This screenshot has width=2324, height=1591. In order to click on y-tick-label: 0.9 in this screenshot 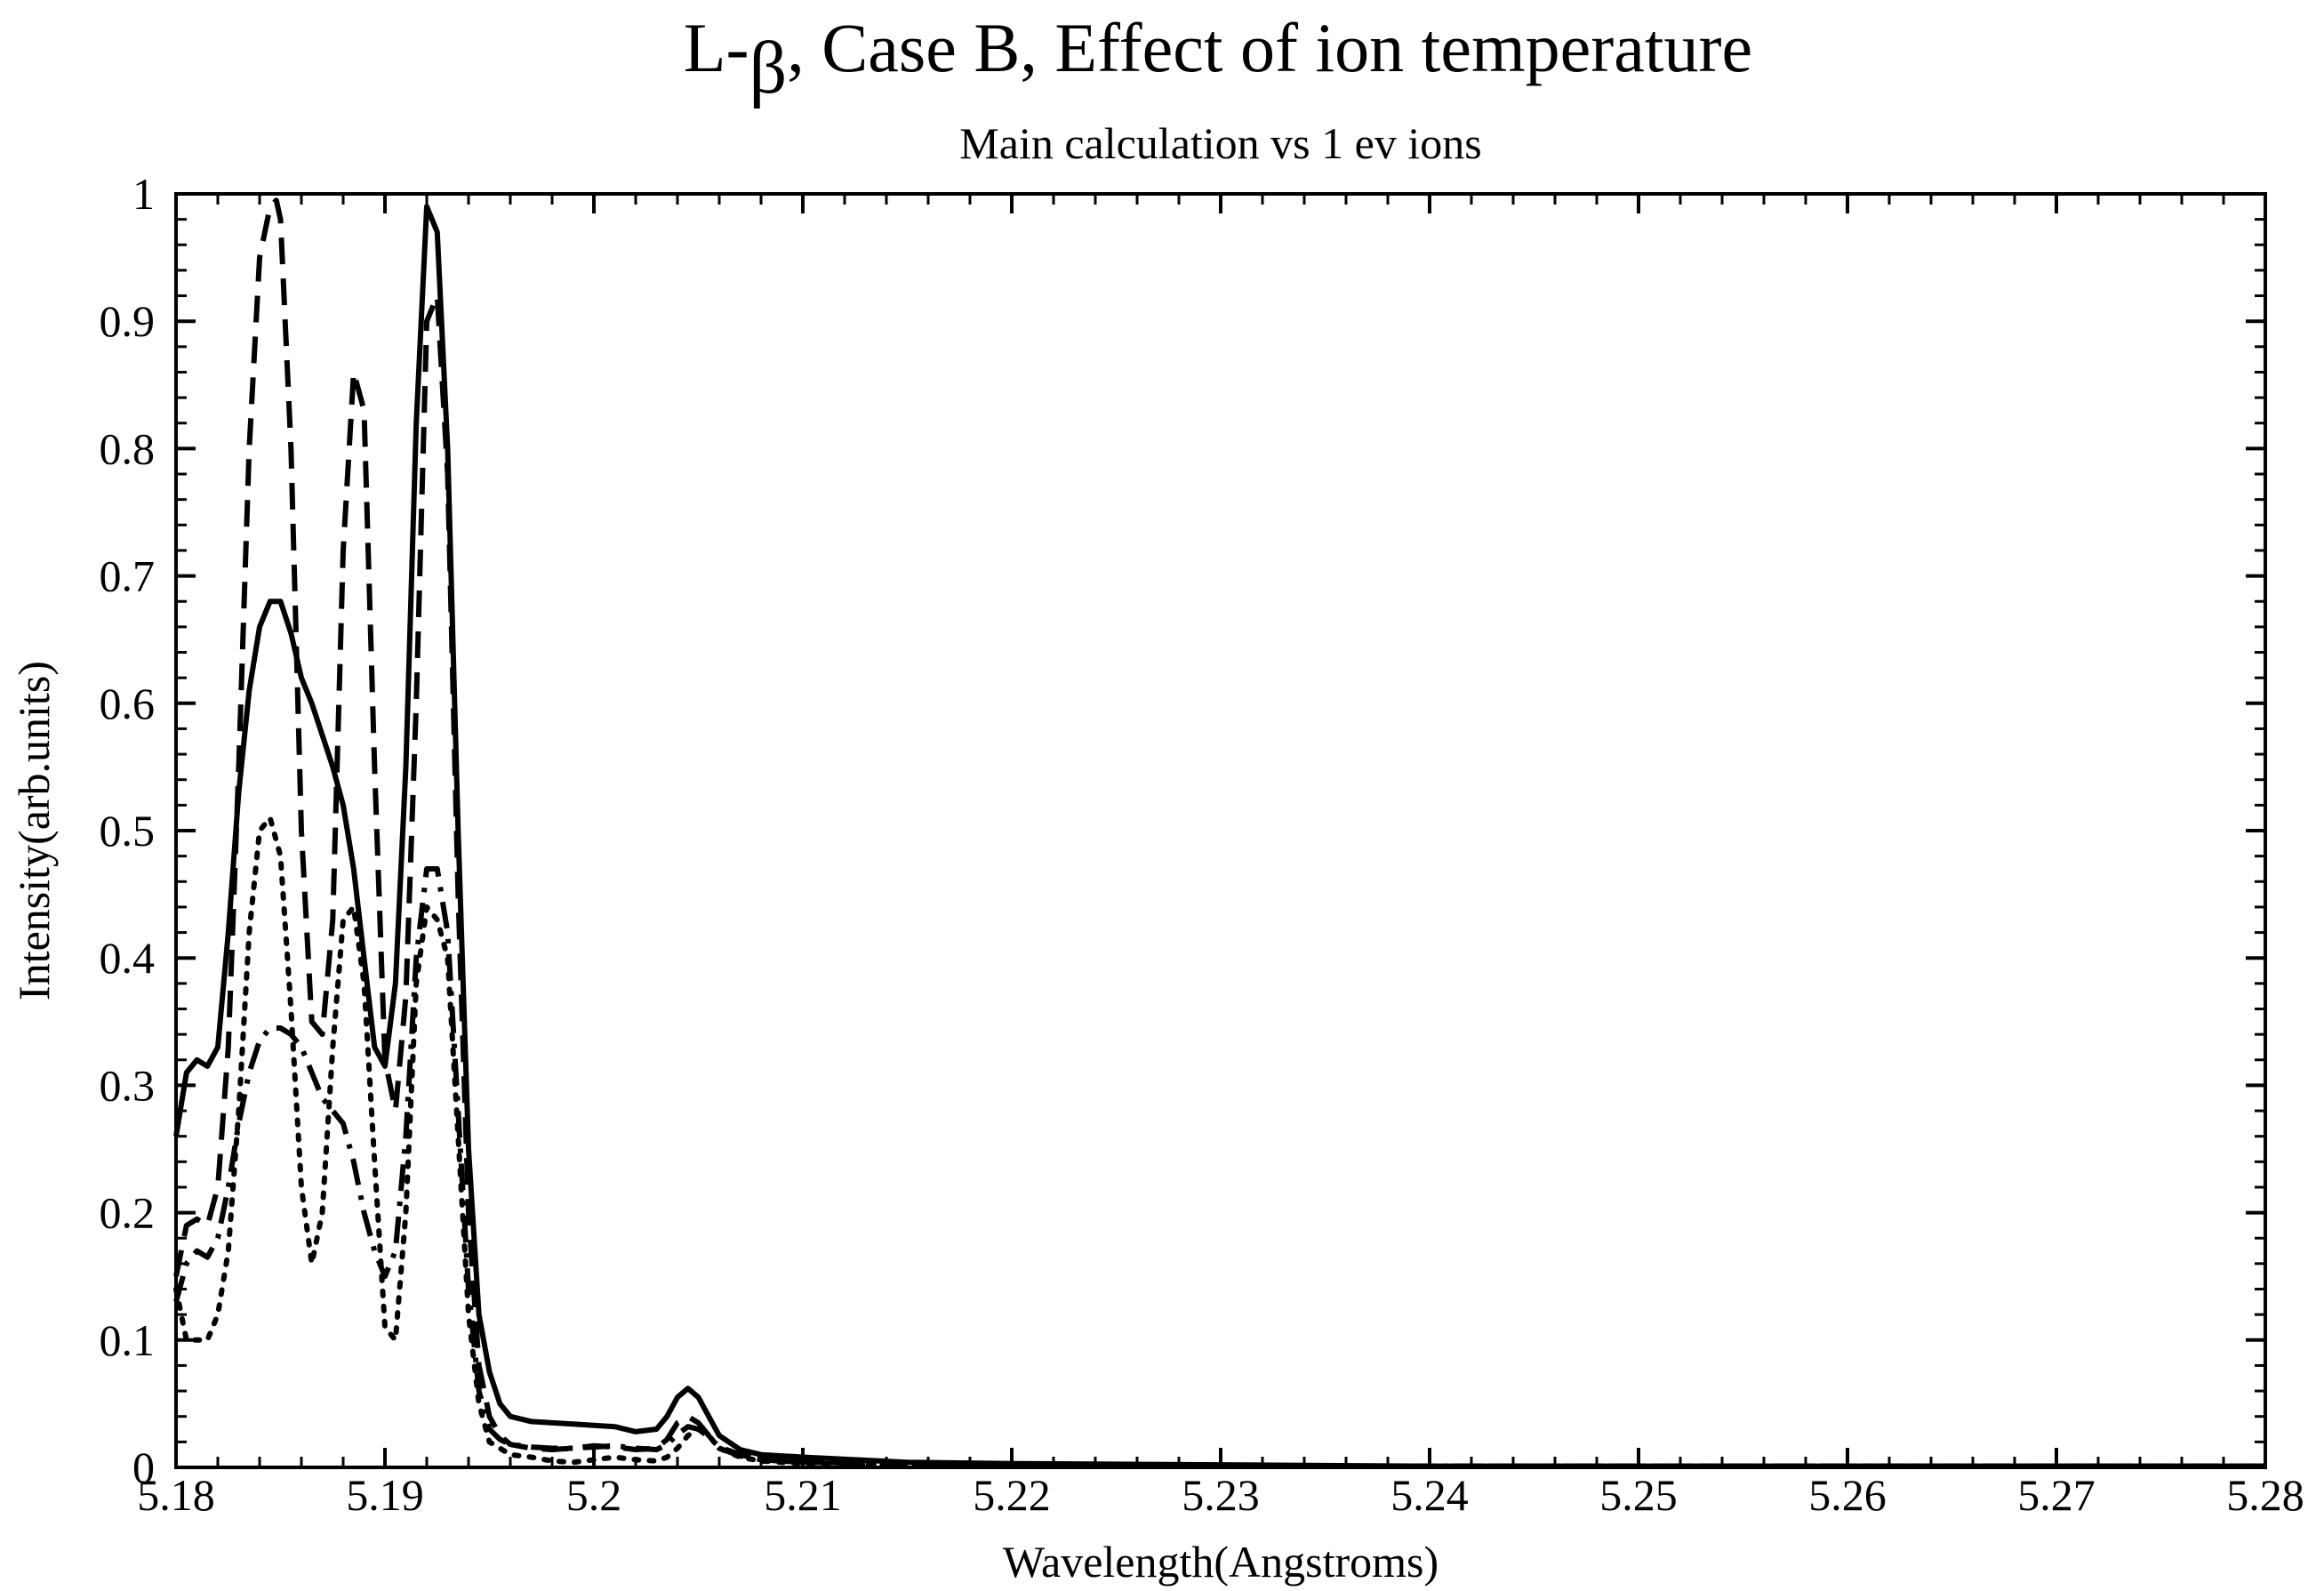, I will do `click(128, 321)`.